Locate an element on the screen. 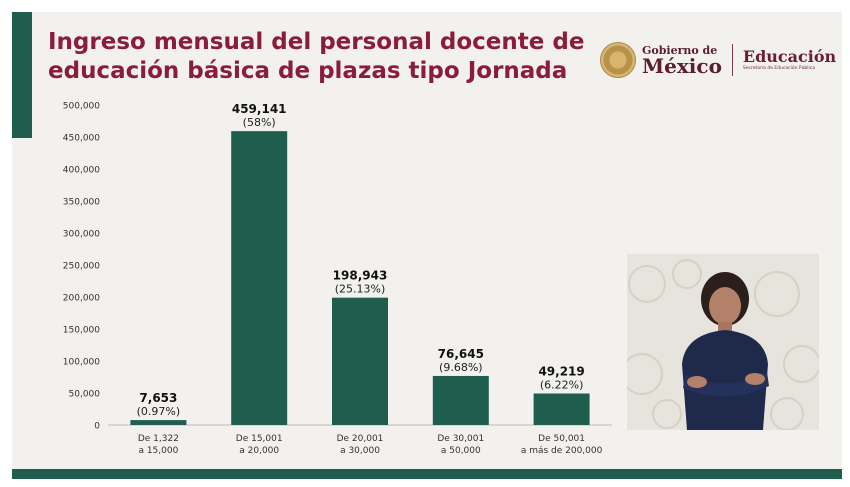 The height and width of the screenshot is (487, 850). x-category-label: De 50,001 is located at coordinates (561, 439).